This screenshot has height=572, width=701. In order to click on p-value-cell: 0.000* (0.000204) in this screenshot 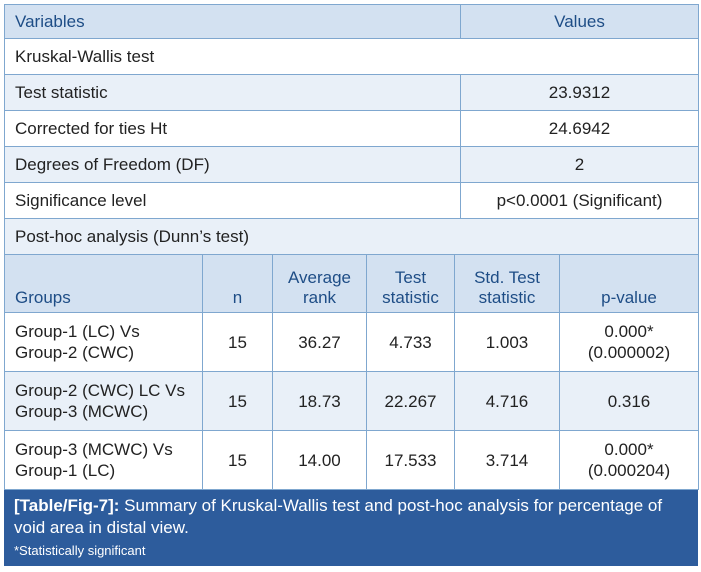, I will do `click(629, 460)`.